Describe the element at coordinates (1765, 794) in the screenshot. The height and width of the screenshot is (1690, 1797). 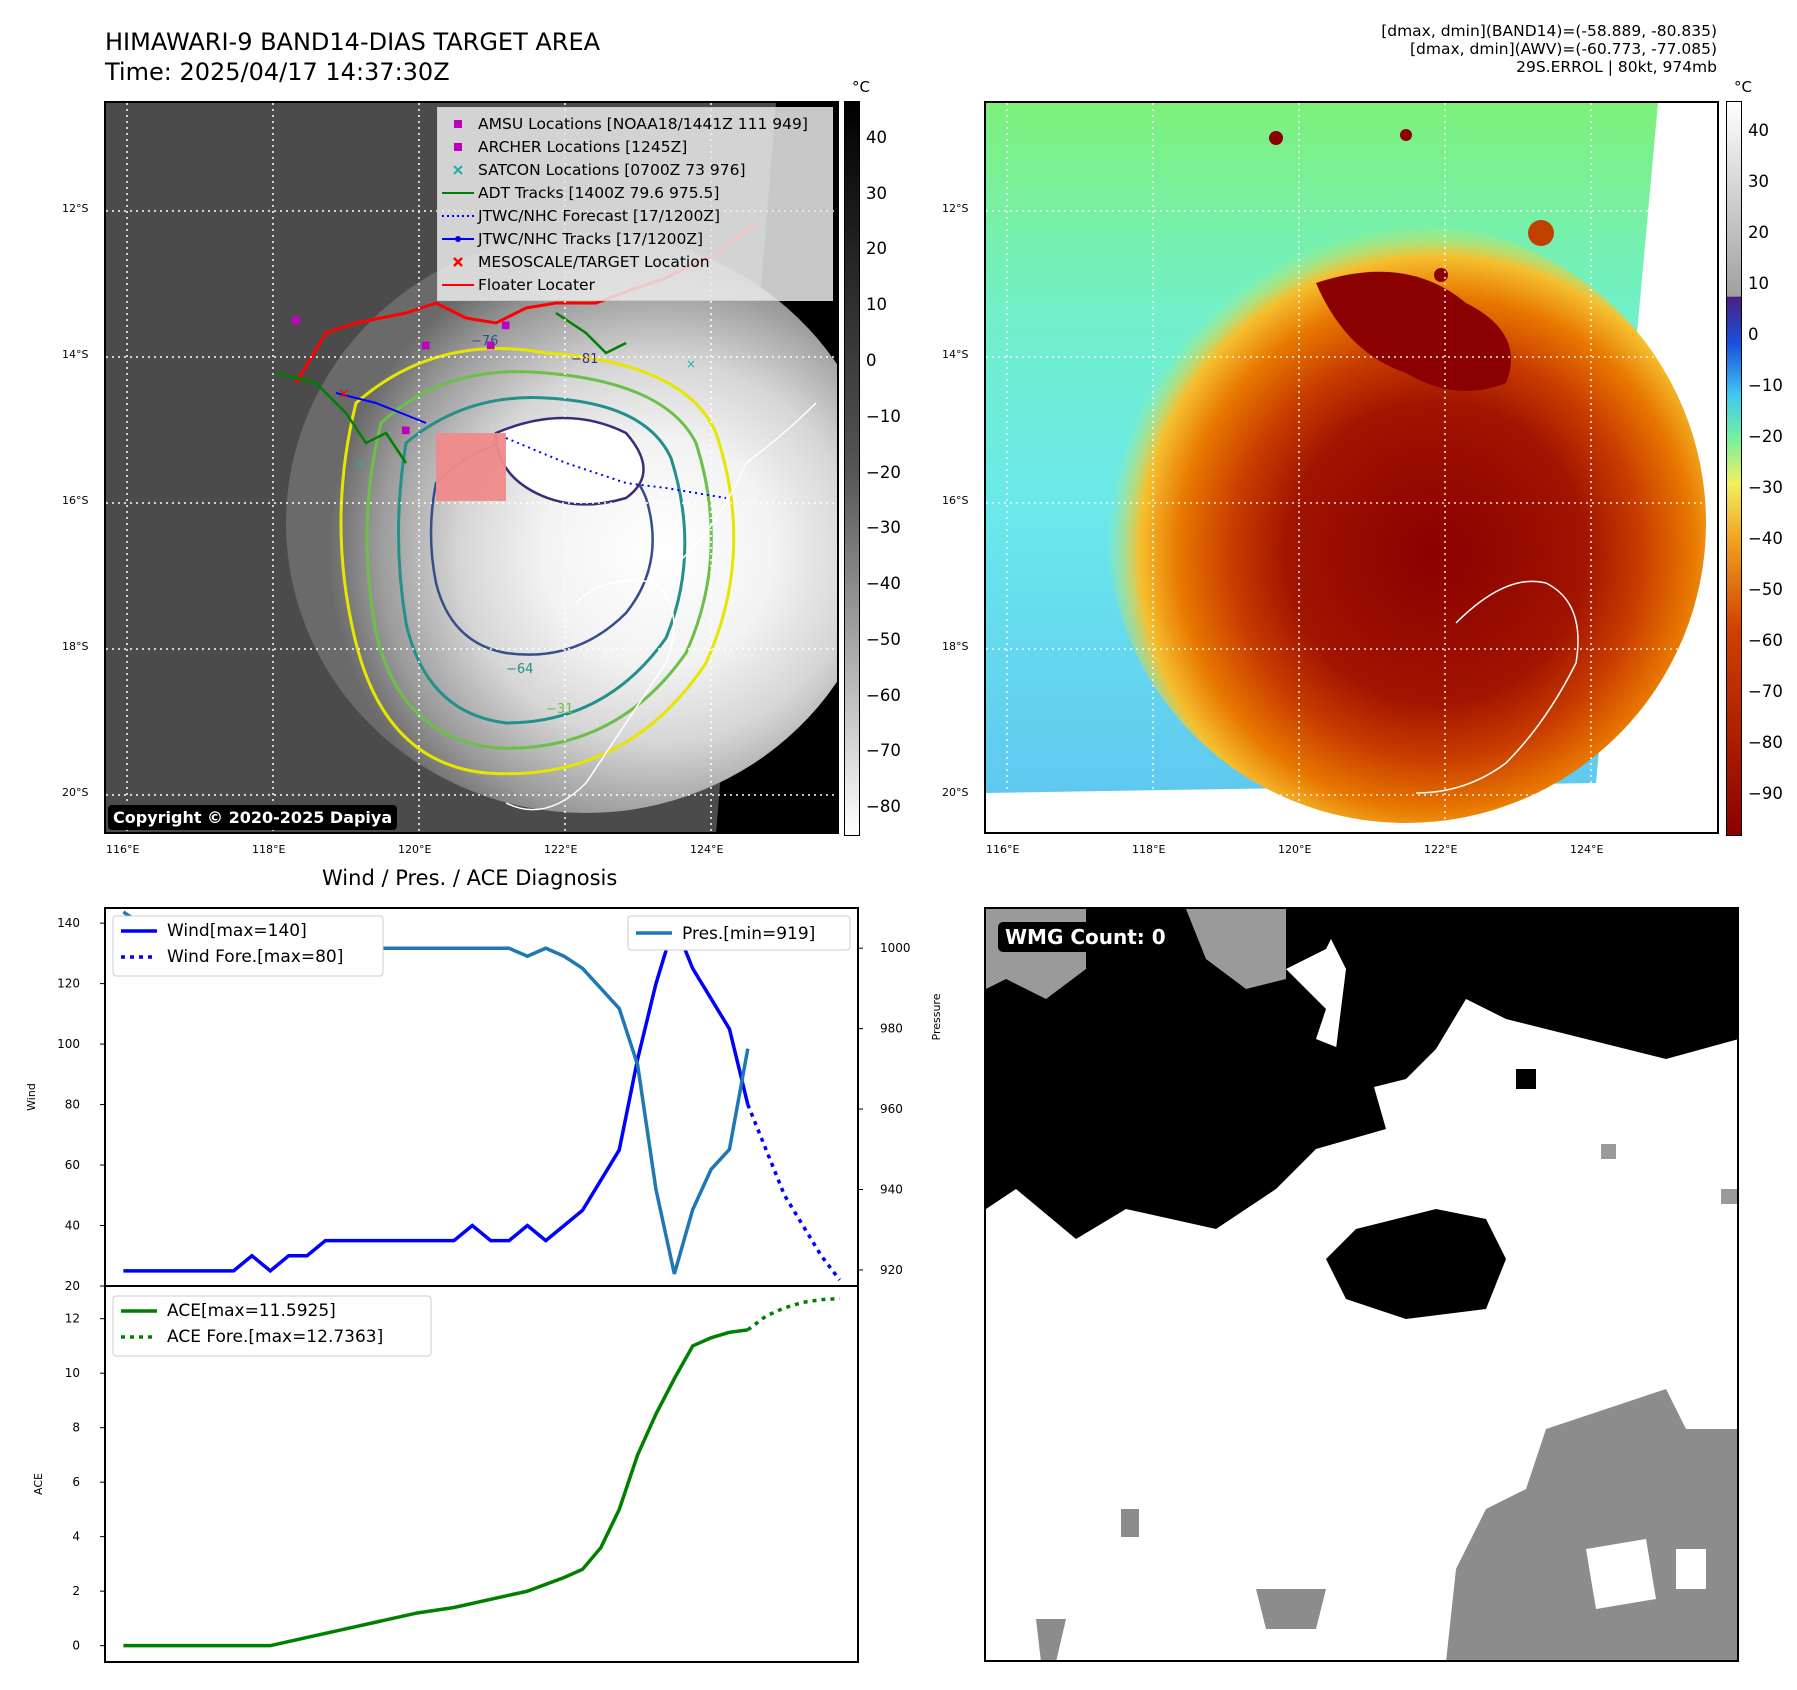
I see `colorbar-tick-label: −90` at that location.